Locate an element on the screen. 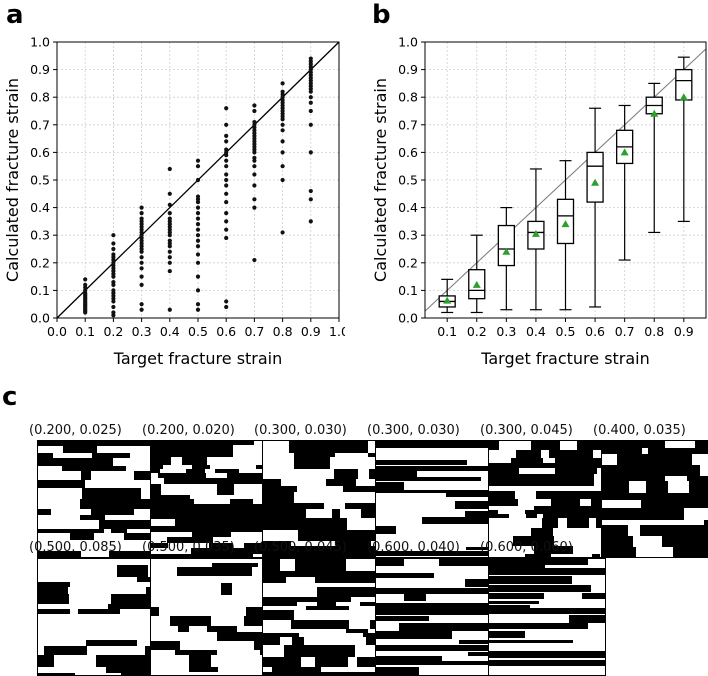  x-tick-label: 0.1 is located at coordinates (447, 331).